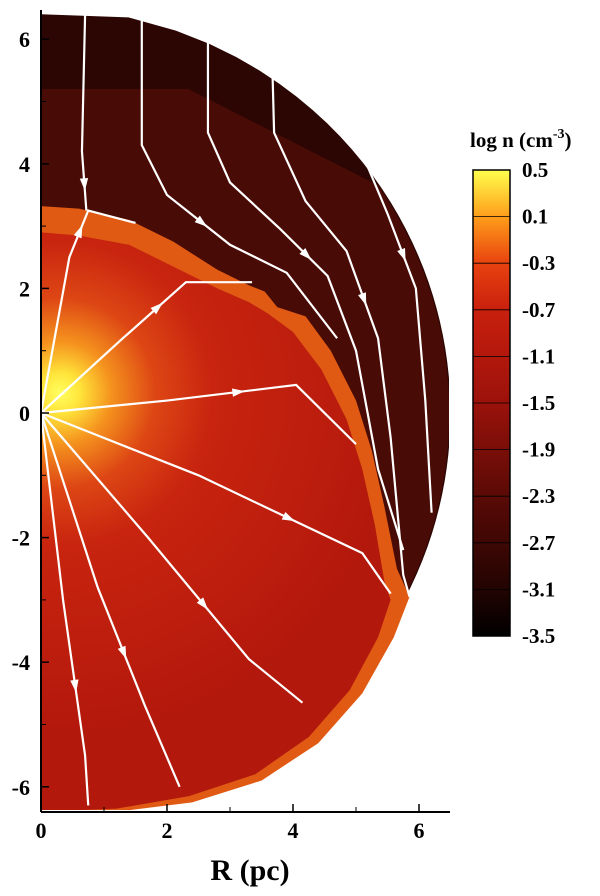 This screenshot has height=896, width=600. I want to click on colorbar-level-label: -2.7, so click(538, 543).